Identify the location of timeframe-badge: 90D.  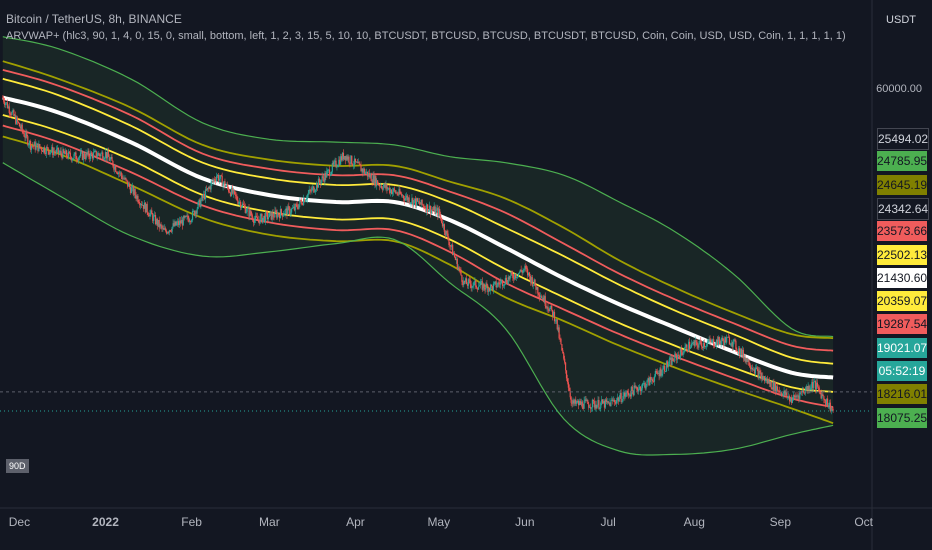
(17, 466).